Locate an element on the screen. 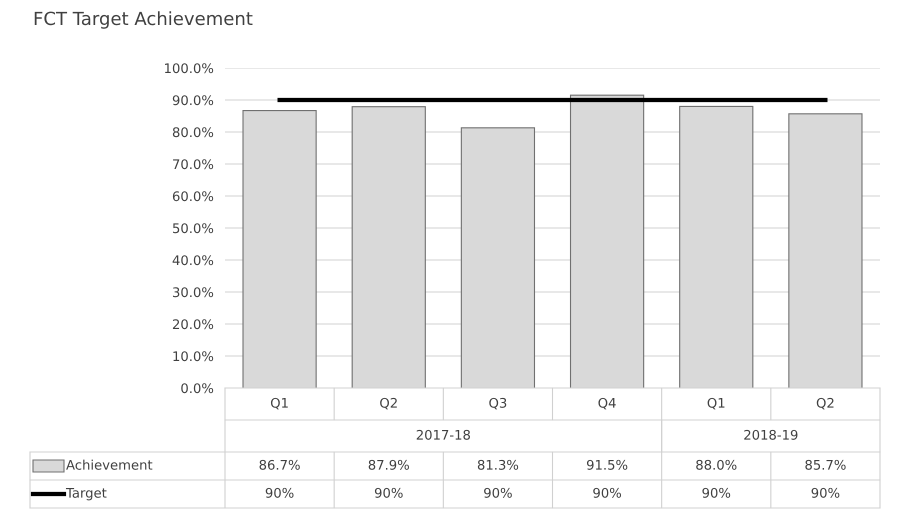 The height and width of the screenshot is (511, 907). x-tick-label: Q3 is located at coordinates (497, 404).